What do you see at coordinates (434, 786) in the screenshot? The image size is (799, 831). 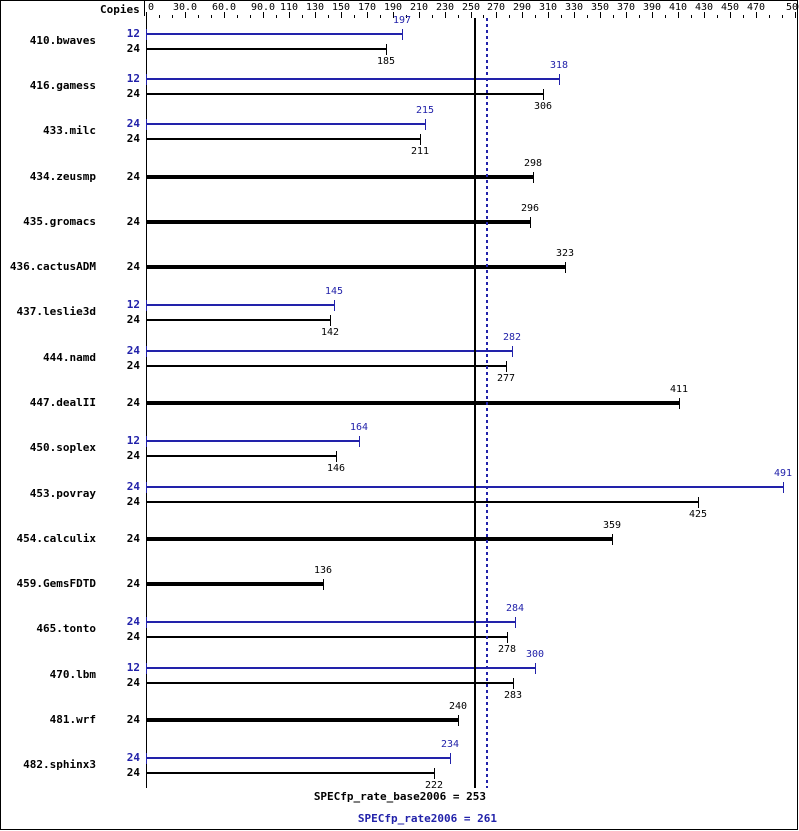 I see `bar-value-label: 222` at bounding box center [434, 786].